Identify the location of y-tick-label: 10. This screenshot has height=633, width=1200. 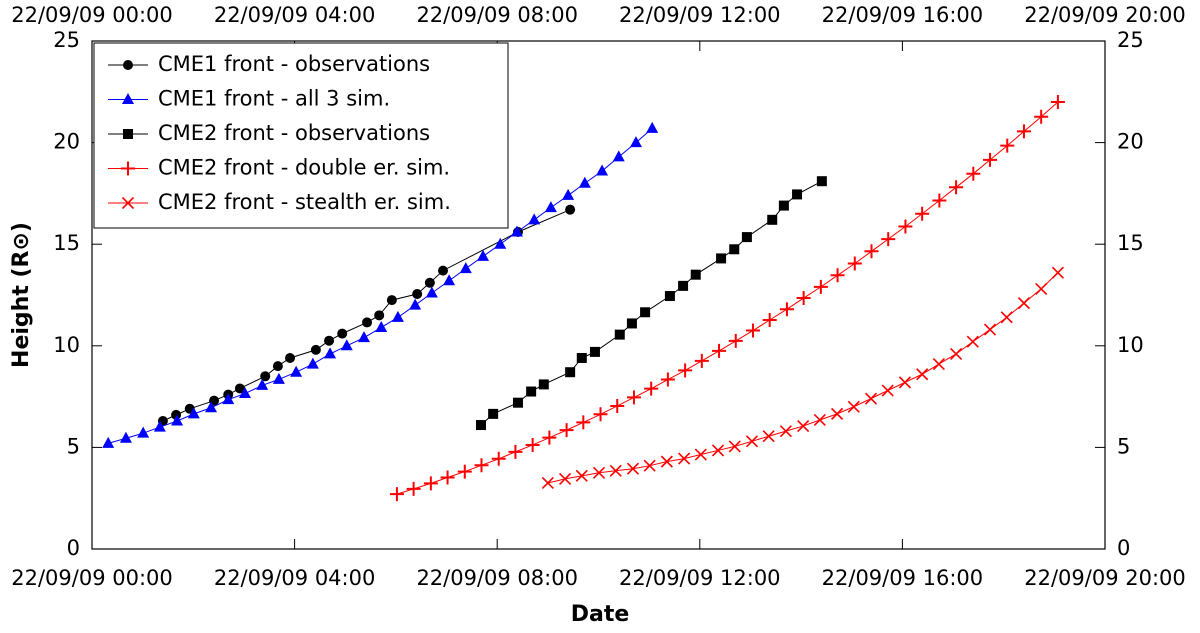
(66, 345).